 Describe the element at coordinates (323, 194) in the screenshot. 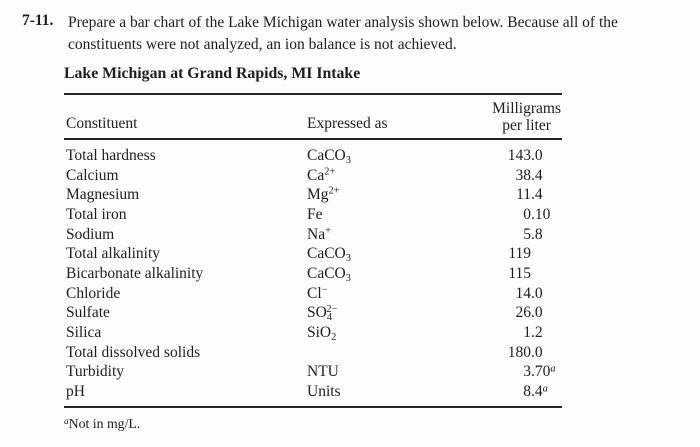

I see `expressed-as-cell: Mg2+` at that location.